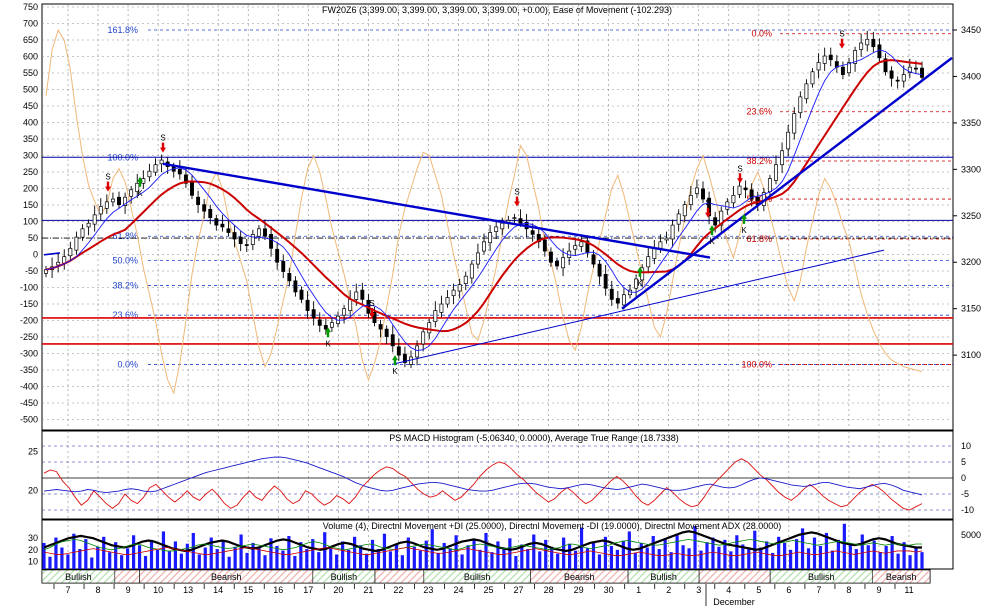 This screenshot has width=994, height=608. Describe the element at coordinates (125, 260) in the screenshot. I see `fib-label-left: 50.0%` at that location.